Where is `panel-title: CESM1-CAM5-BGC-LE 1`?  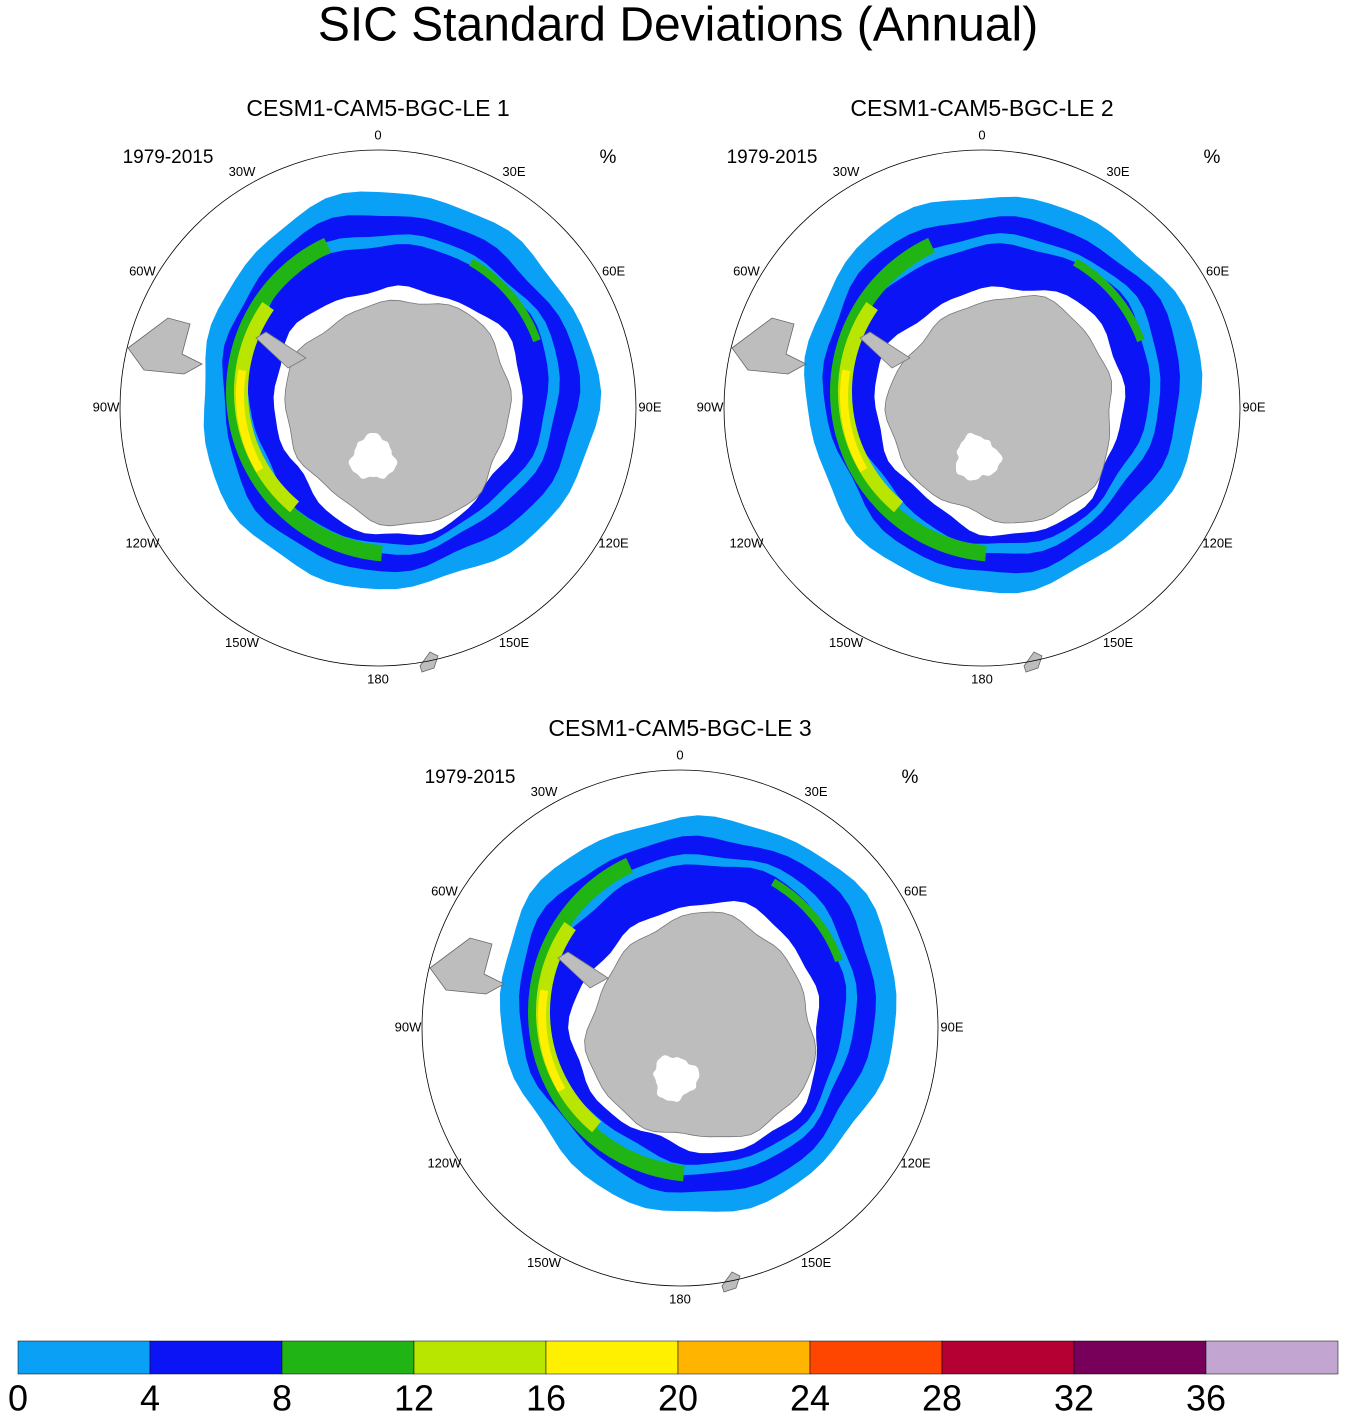 panel-title: CESM1-CAM5-BGC-LE 1 is located at coordinates (377, 108).